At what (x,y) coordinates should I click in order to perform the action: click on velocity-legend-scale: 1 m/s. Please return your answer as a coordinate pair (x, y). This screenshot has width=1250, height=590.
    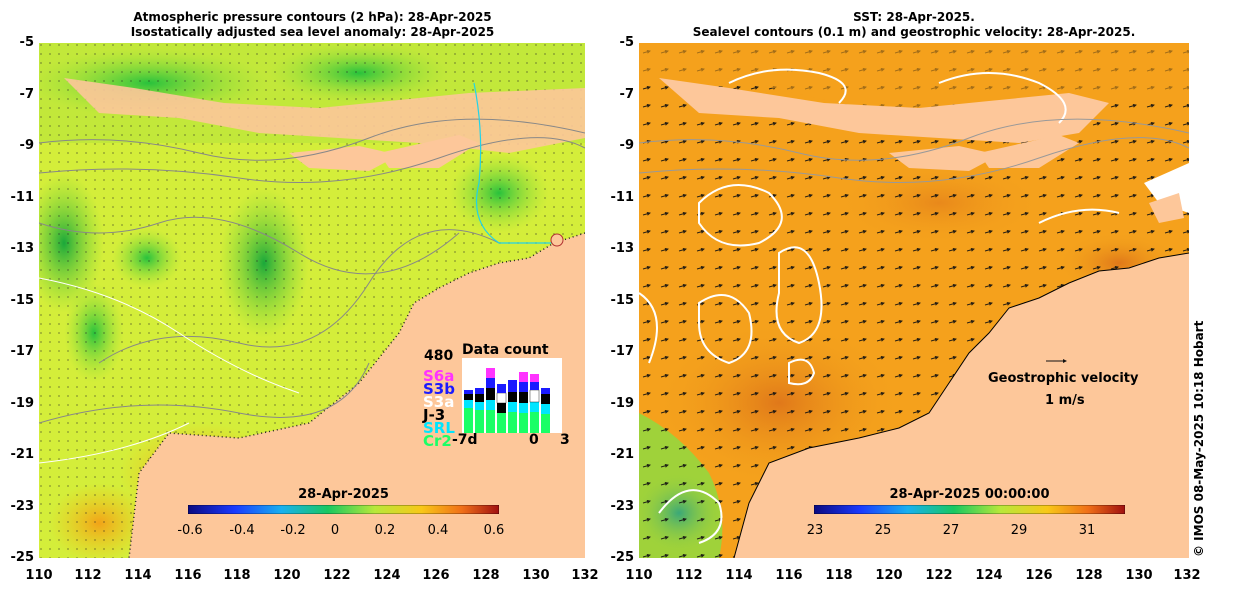
    Looking at the image, I should click on (1065, 400).